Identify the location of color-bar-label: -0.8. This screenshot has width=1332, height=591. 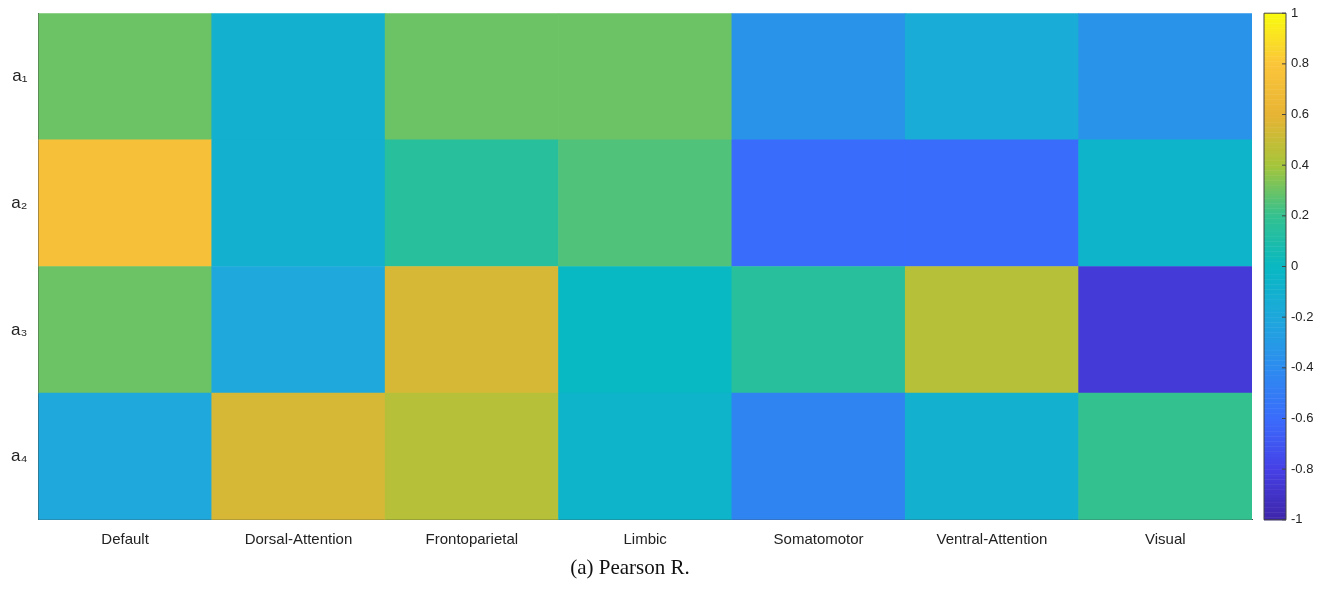
(1302, 468).